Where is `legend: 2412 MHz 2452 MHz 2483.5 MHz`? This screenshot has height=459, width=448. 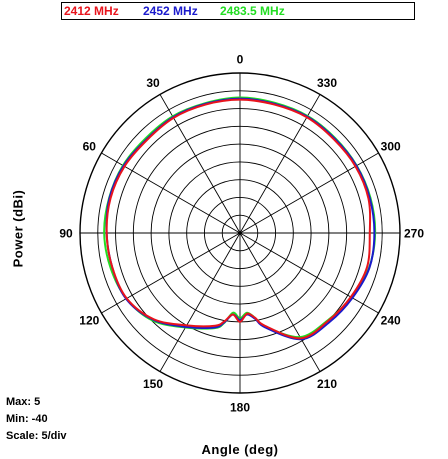
legend: 2412 MHz 2452 MHz 2483.5 MHz is located at coordinates (238, 11).